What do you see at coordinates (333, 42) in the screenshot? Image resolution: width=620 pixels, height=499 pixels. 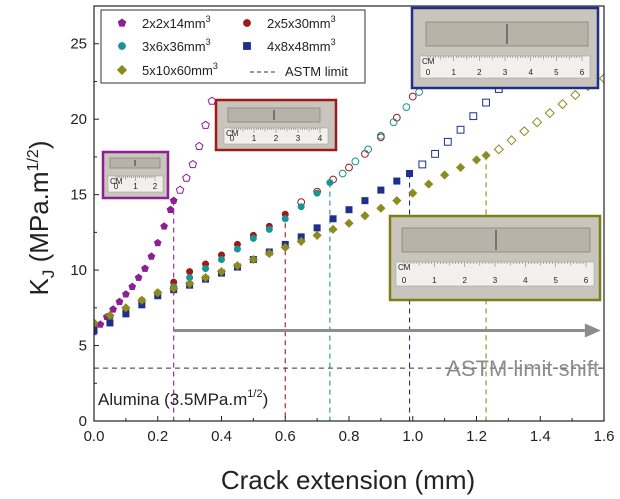 I see `legend-label-exp-3: 3` at bounding box center [333, 42].